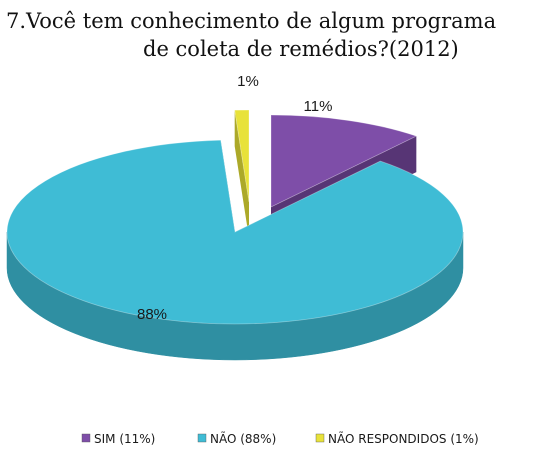 This screenshot has height=471, width=536. I want to click on chart-title-line2: de coleta de remédios?(2012), so click(301, 49).